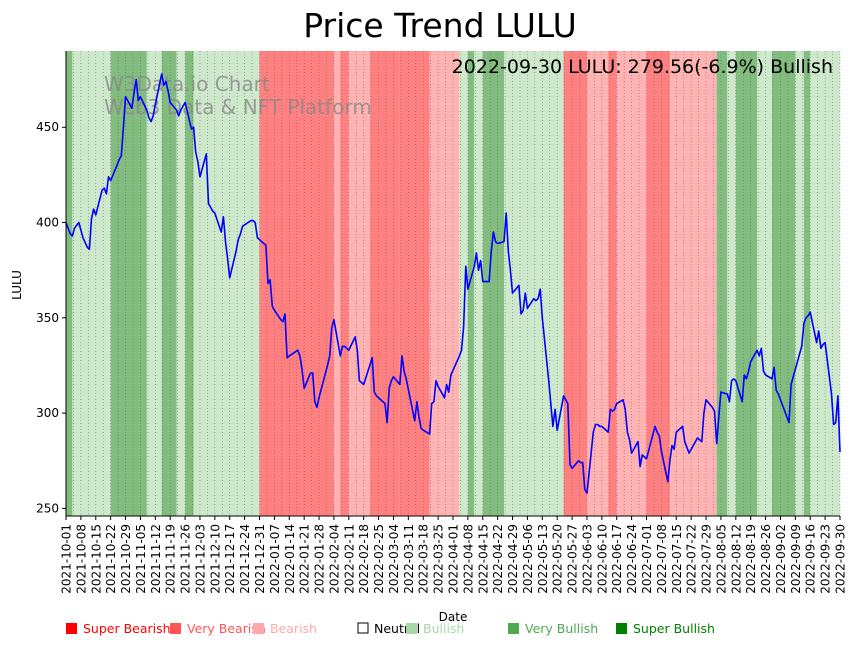  Describe the element at coordinates (47, 223) in the screenshot. I see `y-tick-label: 400` at that location.